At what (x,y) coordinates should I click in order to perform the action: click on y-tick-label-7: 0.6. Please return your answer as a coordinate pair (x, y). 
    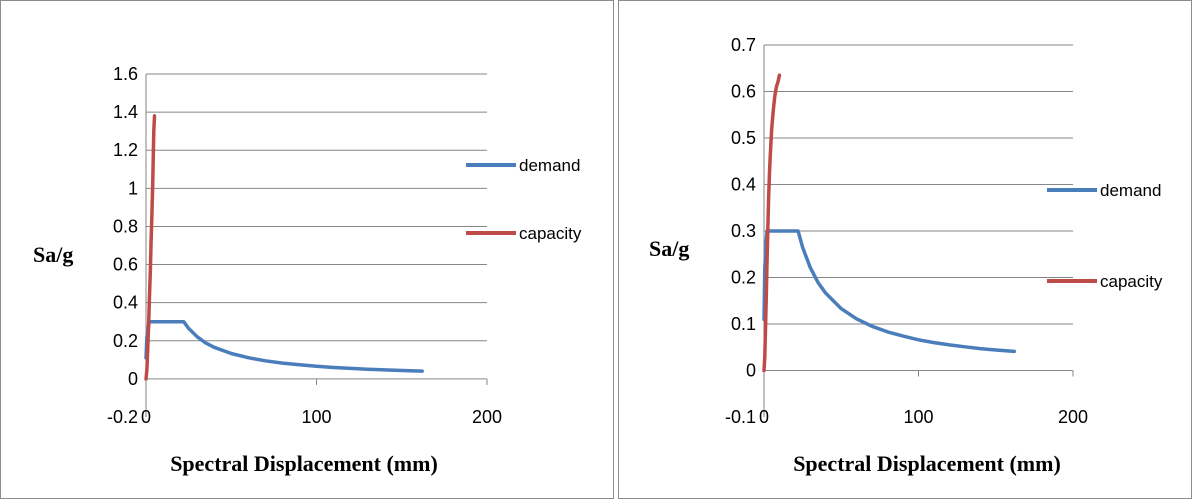
    Looking at the image, I should click on (743, 92).